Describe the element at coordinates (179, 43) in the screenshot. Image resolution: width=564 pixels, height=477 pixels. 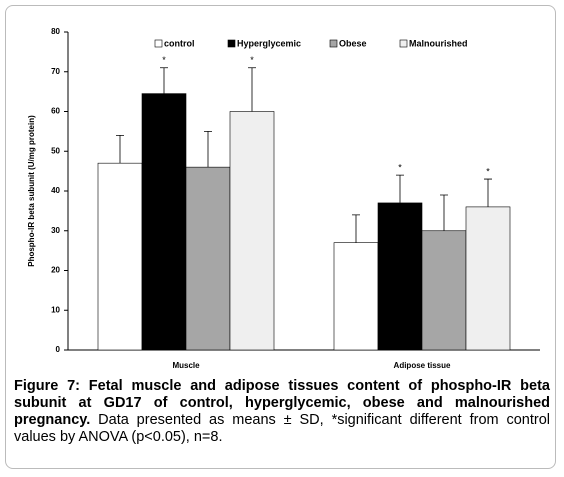
I see `legend-label: control` at that location.